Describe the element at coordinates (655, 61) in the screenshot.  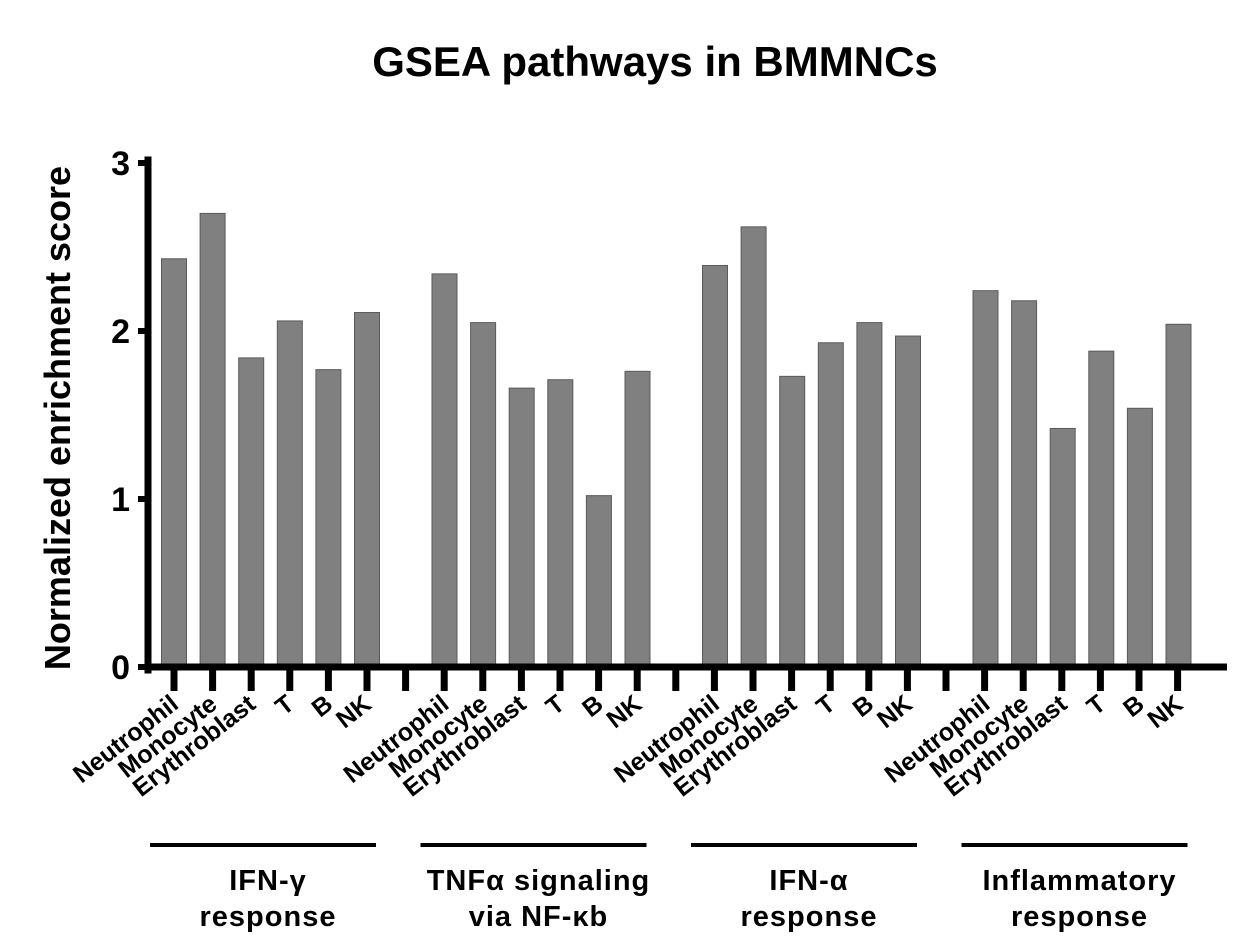
I see `chart-title: GSEA pathways in BMMNCs` at that location.